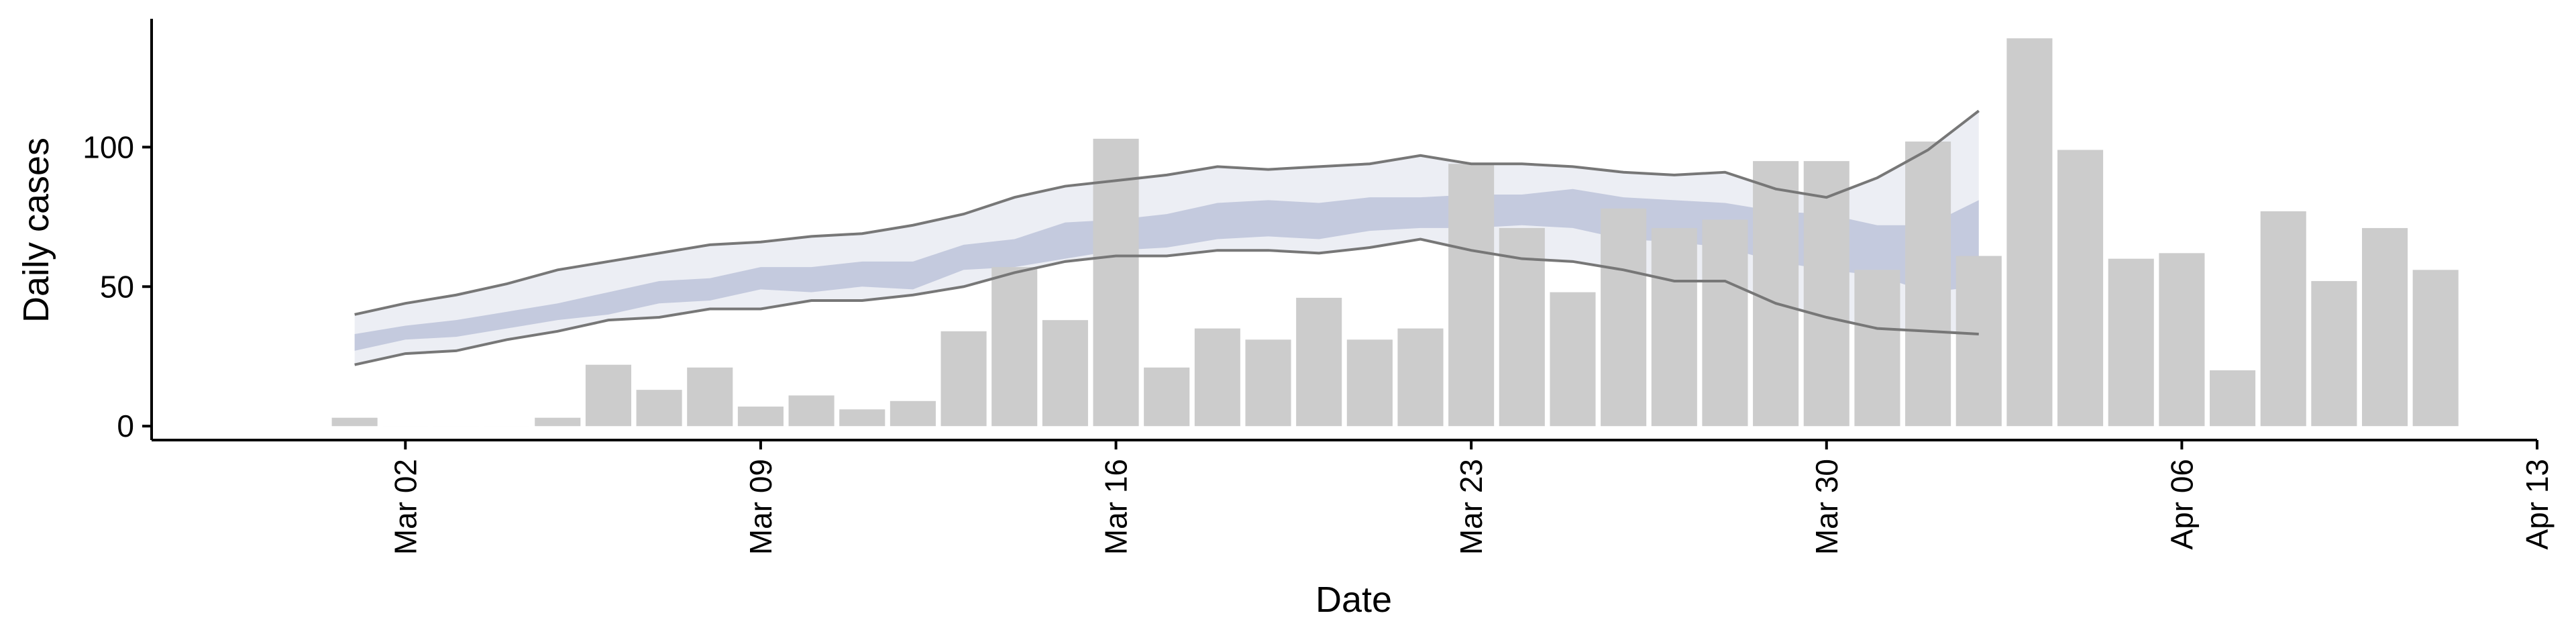 This screenshot has width=2576, height=644. I want to click on x-tick-label-2020-03-23: Mar 23, so click(1471, 507).